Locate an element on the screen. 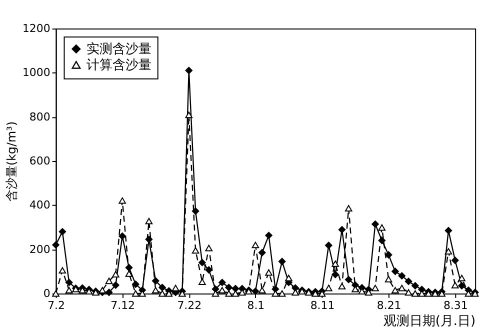 The height and width of the screenshot is (327, 497). y-tick-label: 200 is located at coordinates (39, 249).